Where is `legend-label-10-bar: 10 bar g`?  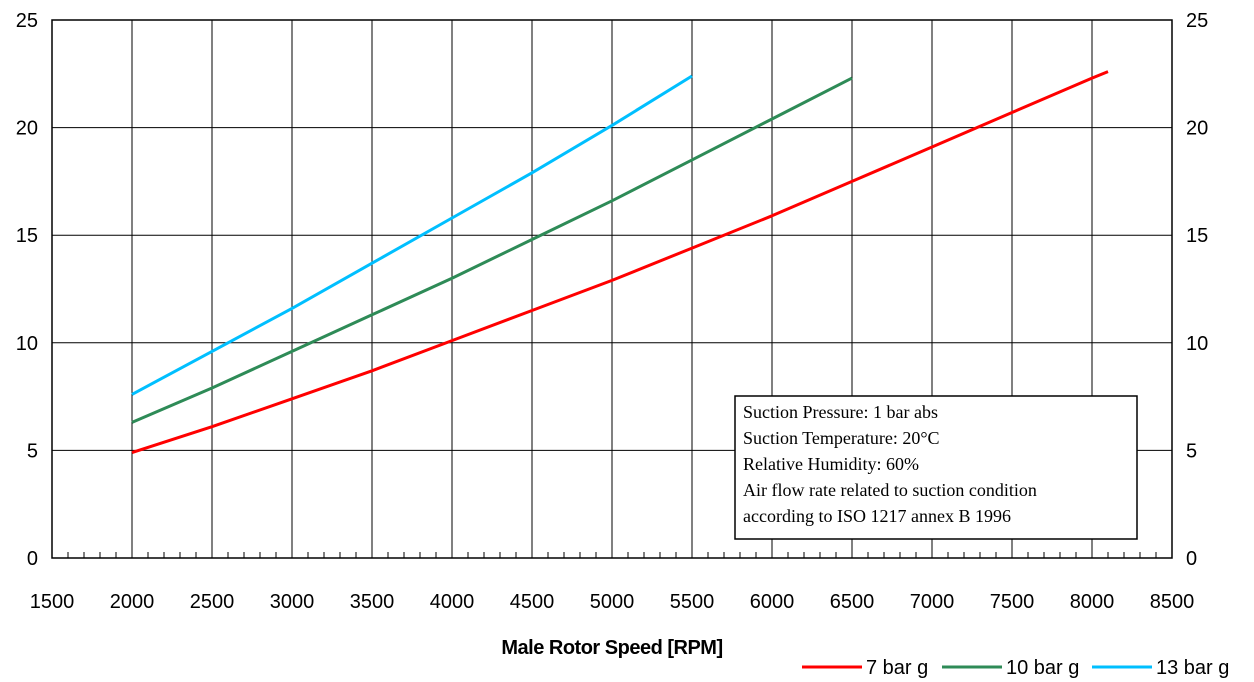 legend-label-10-bar: 10 bar g is located at coordinates (1042, 668).